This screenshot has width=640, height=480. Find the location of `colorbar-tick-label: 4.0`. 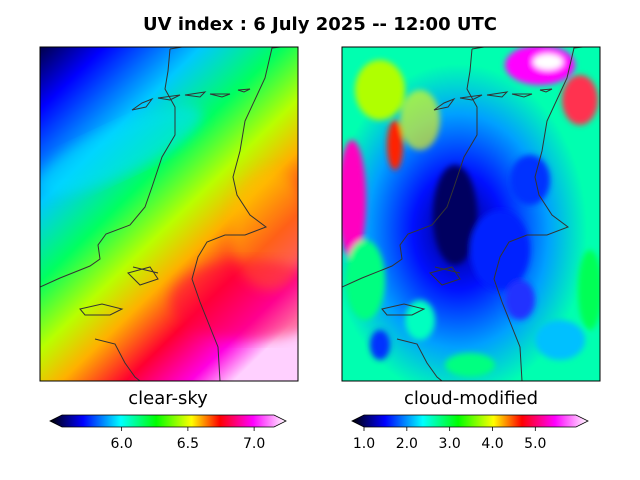

colorbar-tick-label: 4.0 is located at coordinates (492, 444).